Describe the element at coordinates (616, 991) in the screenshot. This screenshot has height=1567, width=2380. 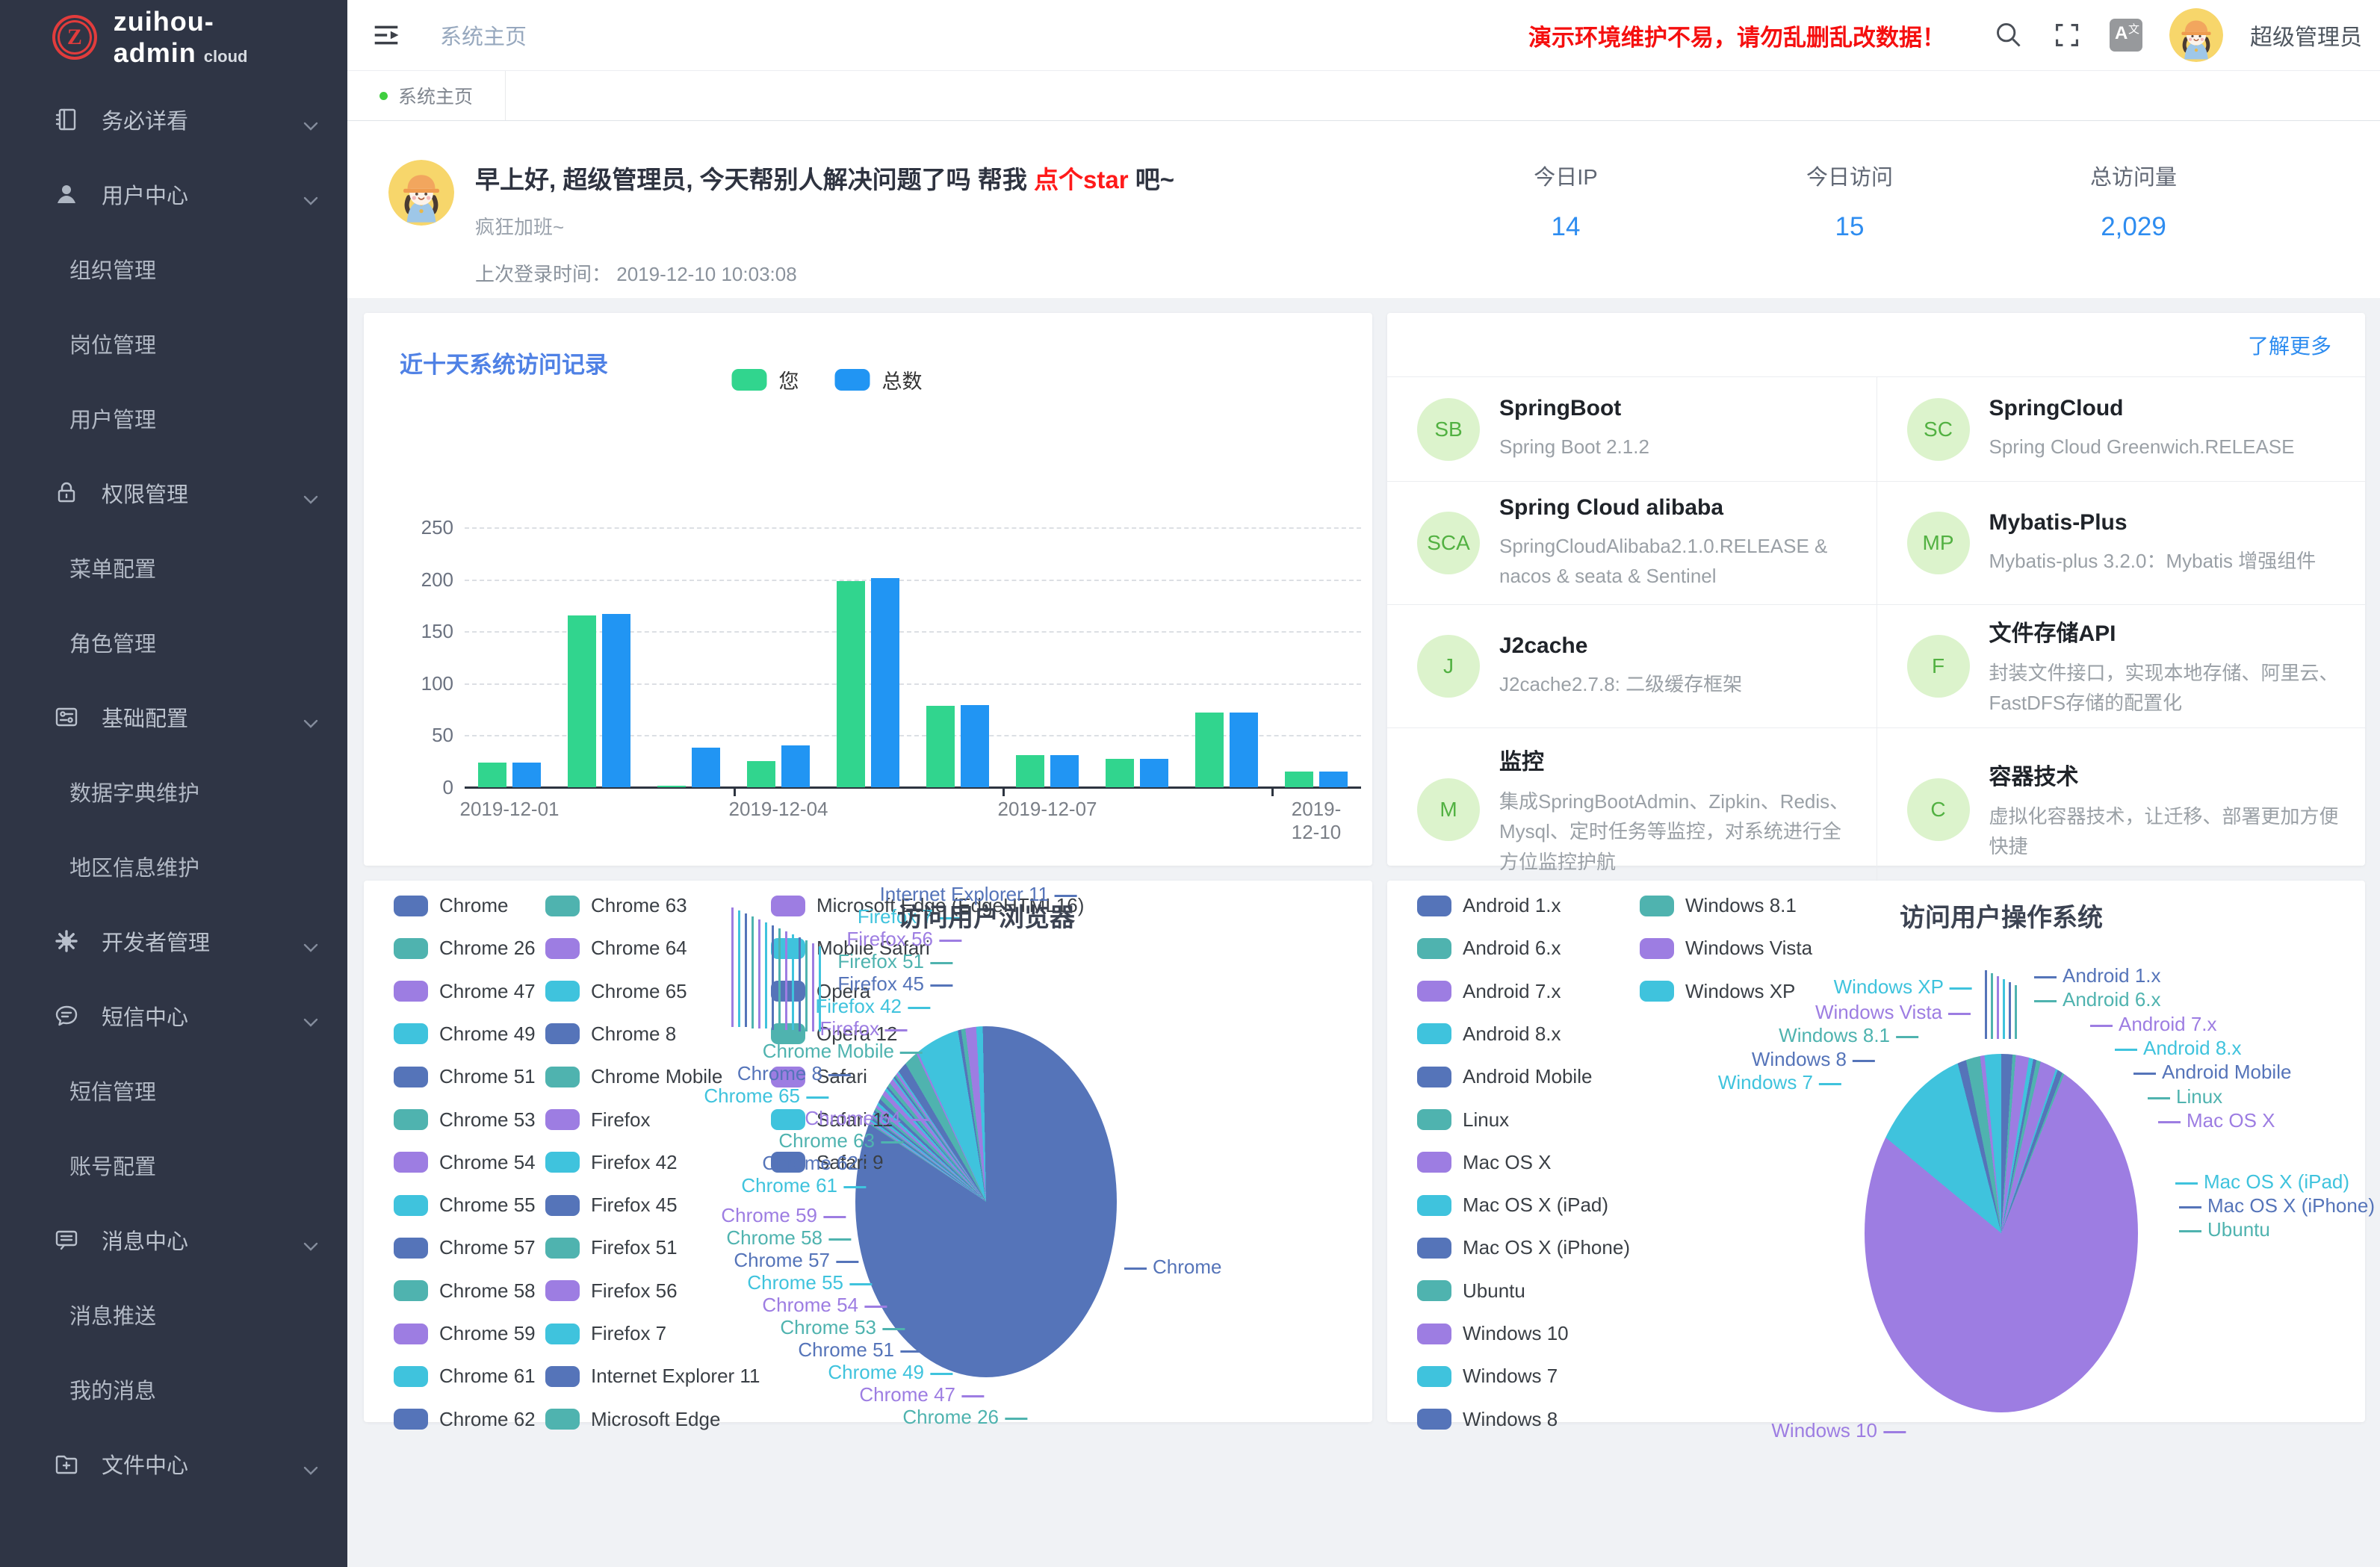
I see `legend-item-Chrome 65: Chrome 65` at that location.